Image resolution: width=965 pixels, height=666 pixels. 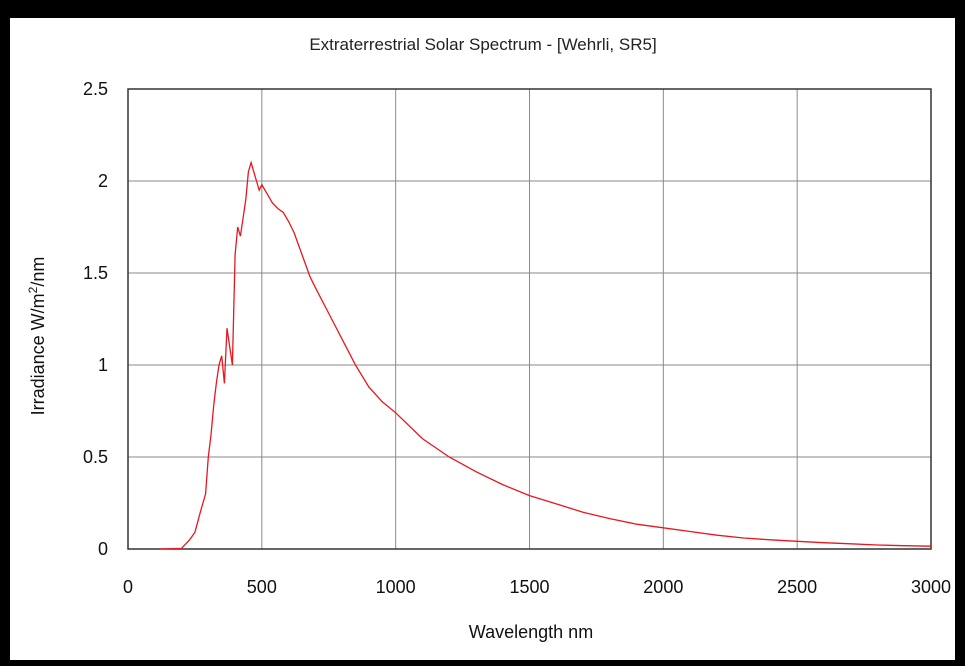 I want to click on y-axis-label-tail: /nm, so click(x=38, y=272).